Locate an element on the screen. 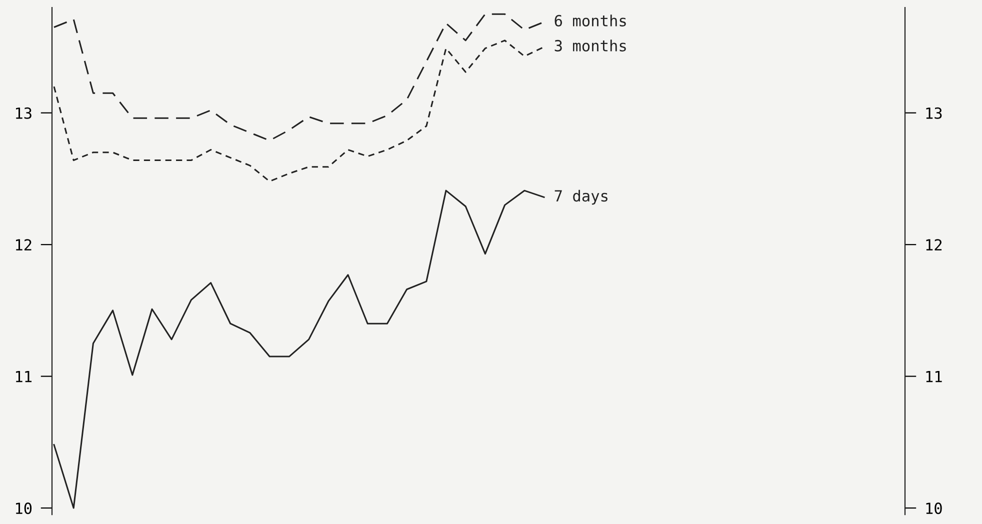 The width and height of the screenshot is (982, 524). series-label: 3 months is located at coordinates (590, 46).